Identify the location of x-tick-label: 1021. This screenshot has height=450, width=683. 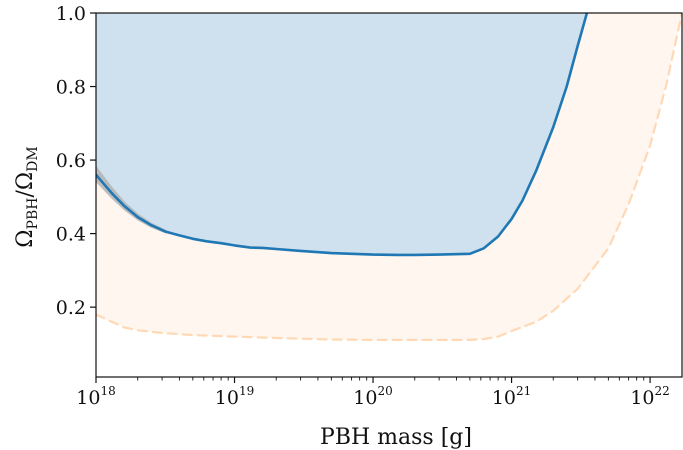
(511, 396).